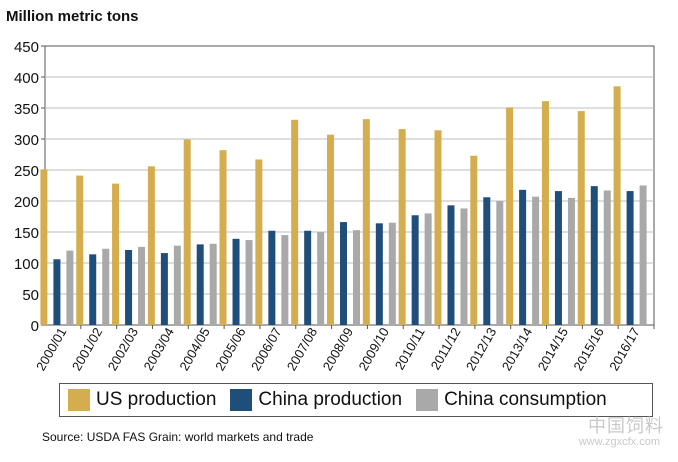 The image size is (678, 462). I want to click on legend-label: China consumption, so click(525, 399).